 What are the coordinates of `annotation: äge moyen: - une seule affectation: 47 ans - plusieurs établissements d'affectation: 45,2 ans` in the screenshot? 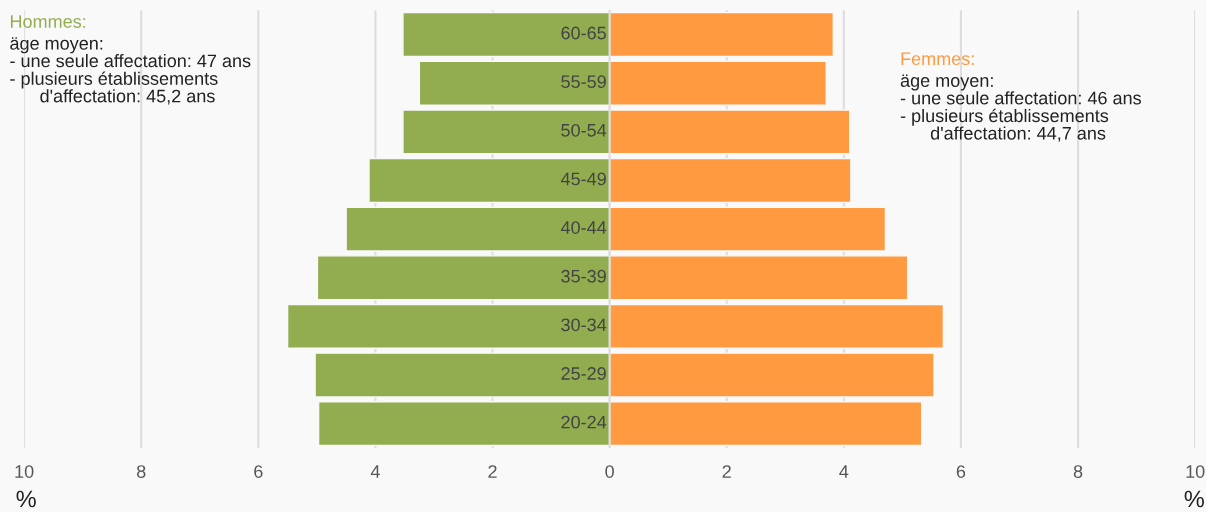 It's located at (130, 71).